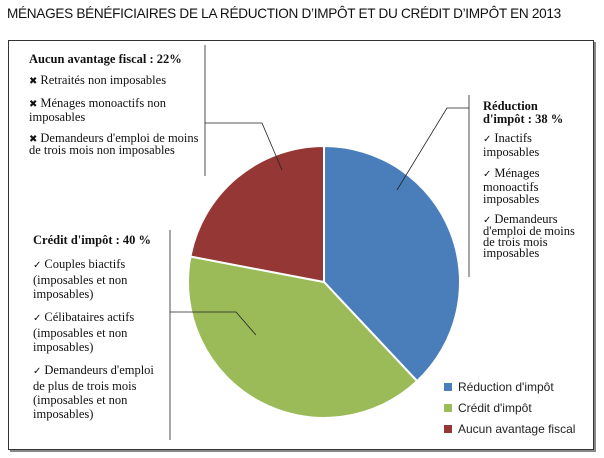 The width and height of the screenshot is (604, 458). What do you see at coordinates (495, 408) in the screenshot?
I see `legend-label: Crédit d'impôt` at bounding box center [495, 408].